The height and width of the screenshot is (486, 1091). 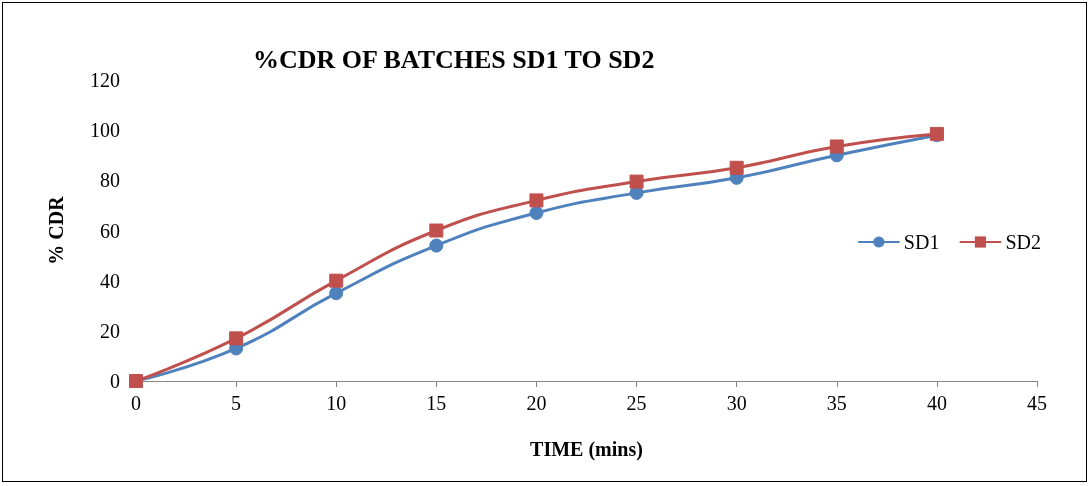 I want to click on y-tick-label: 120, so click(x=105, y=80).